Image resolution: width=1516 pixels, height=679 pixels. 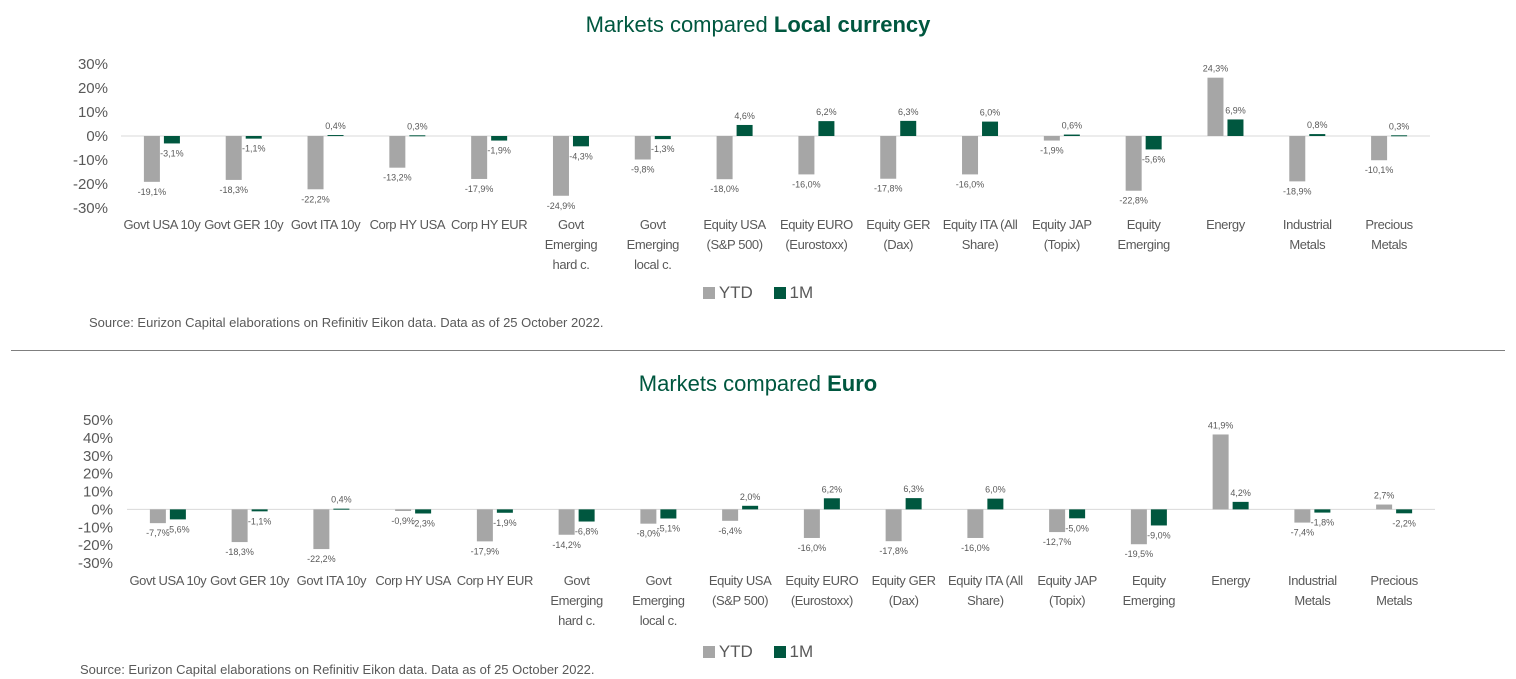 What do you see at coordinates (724, 189) in the screenshot?
I see `data-label-ytd: -18,0%` at bounding box center [724, 189].